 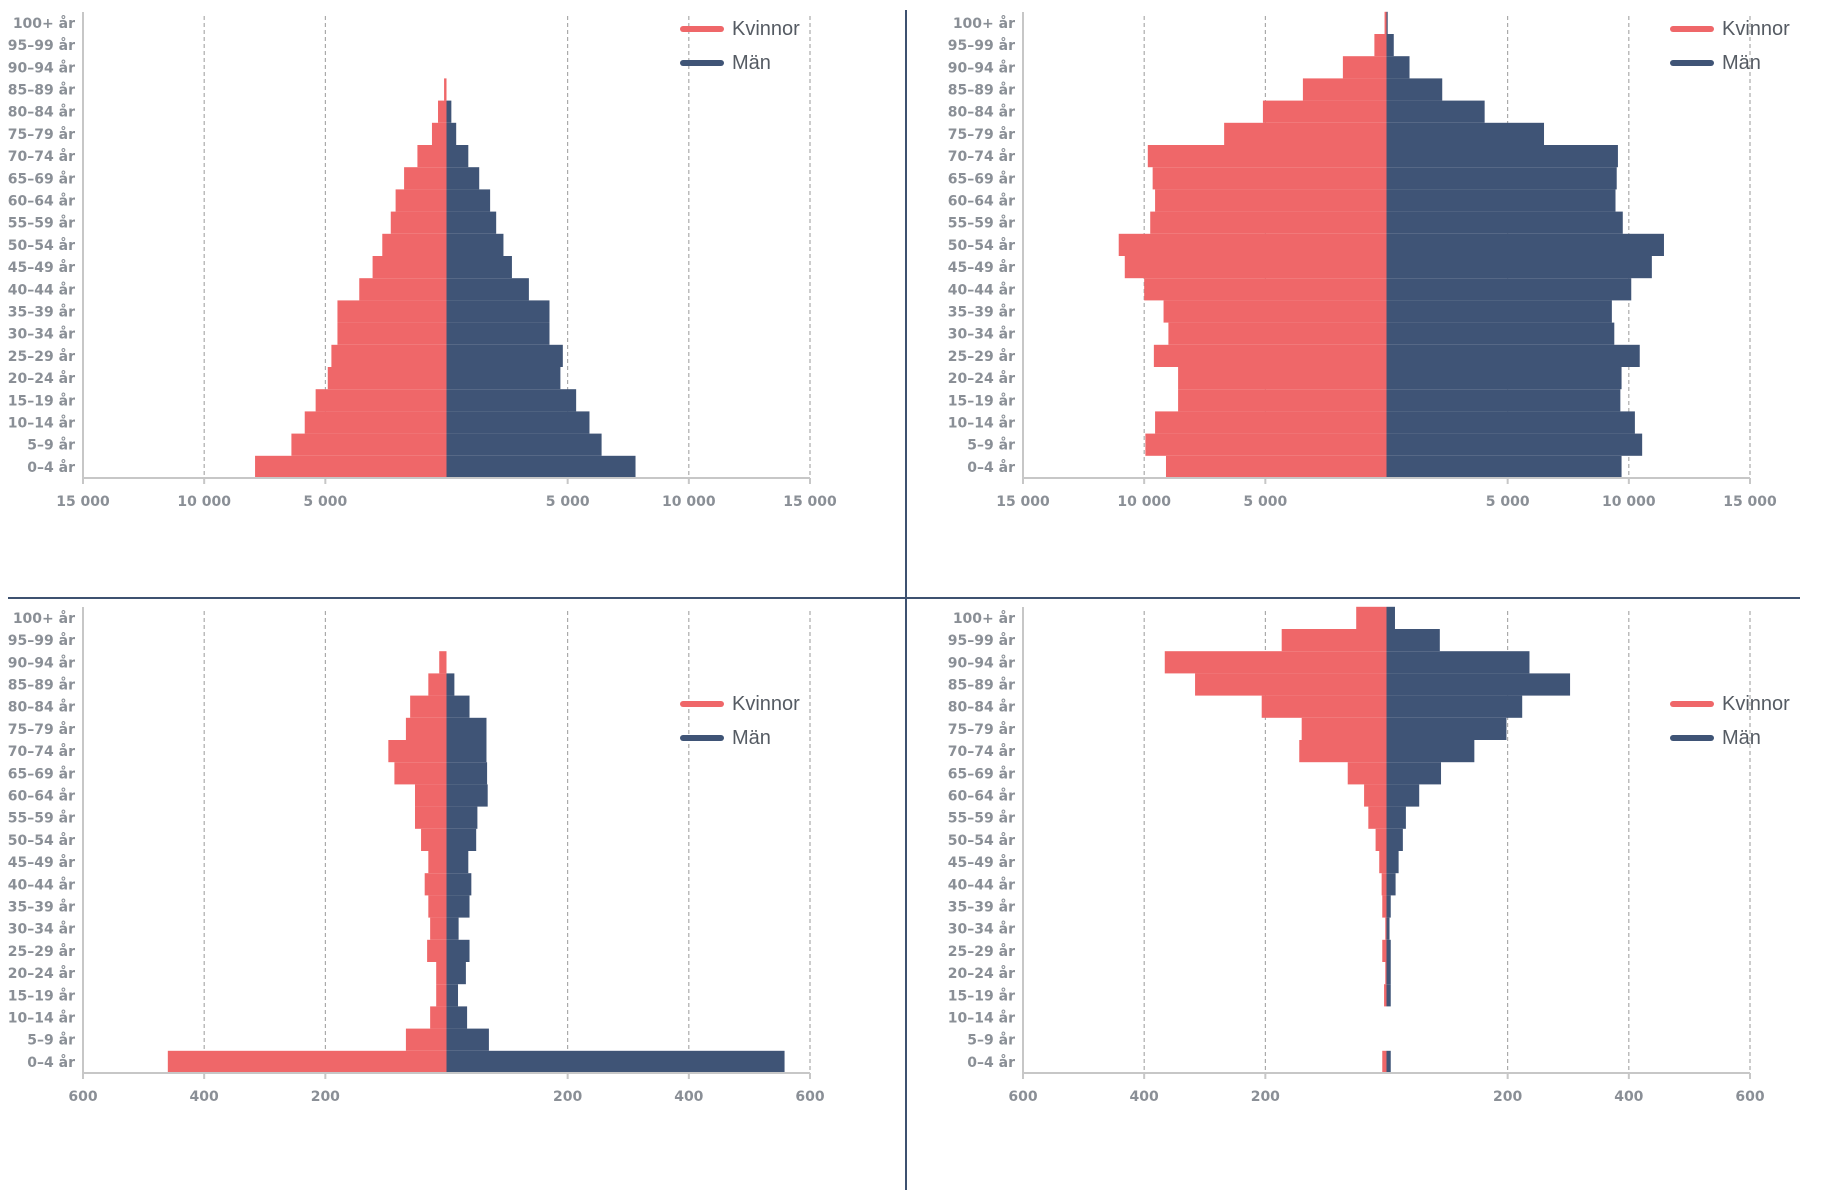 What do you see at coordinates (906, 600) in the screenshot?
I see `vertical-divider` at bounding box center [906, 600].